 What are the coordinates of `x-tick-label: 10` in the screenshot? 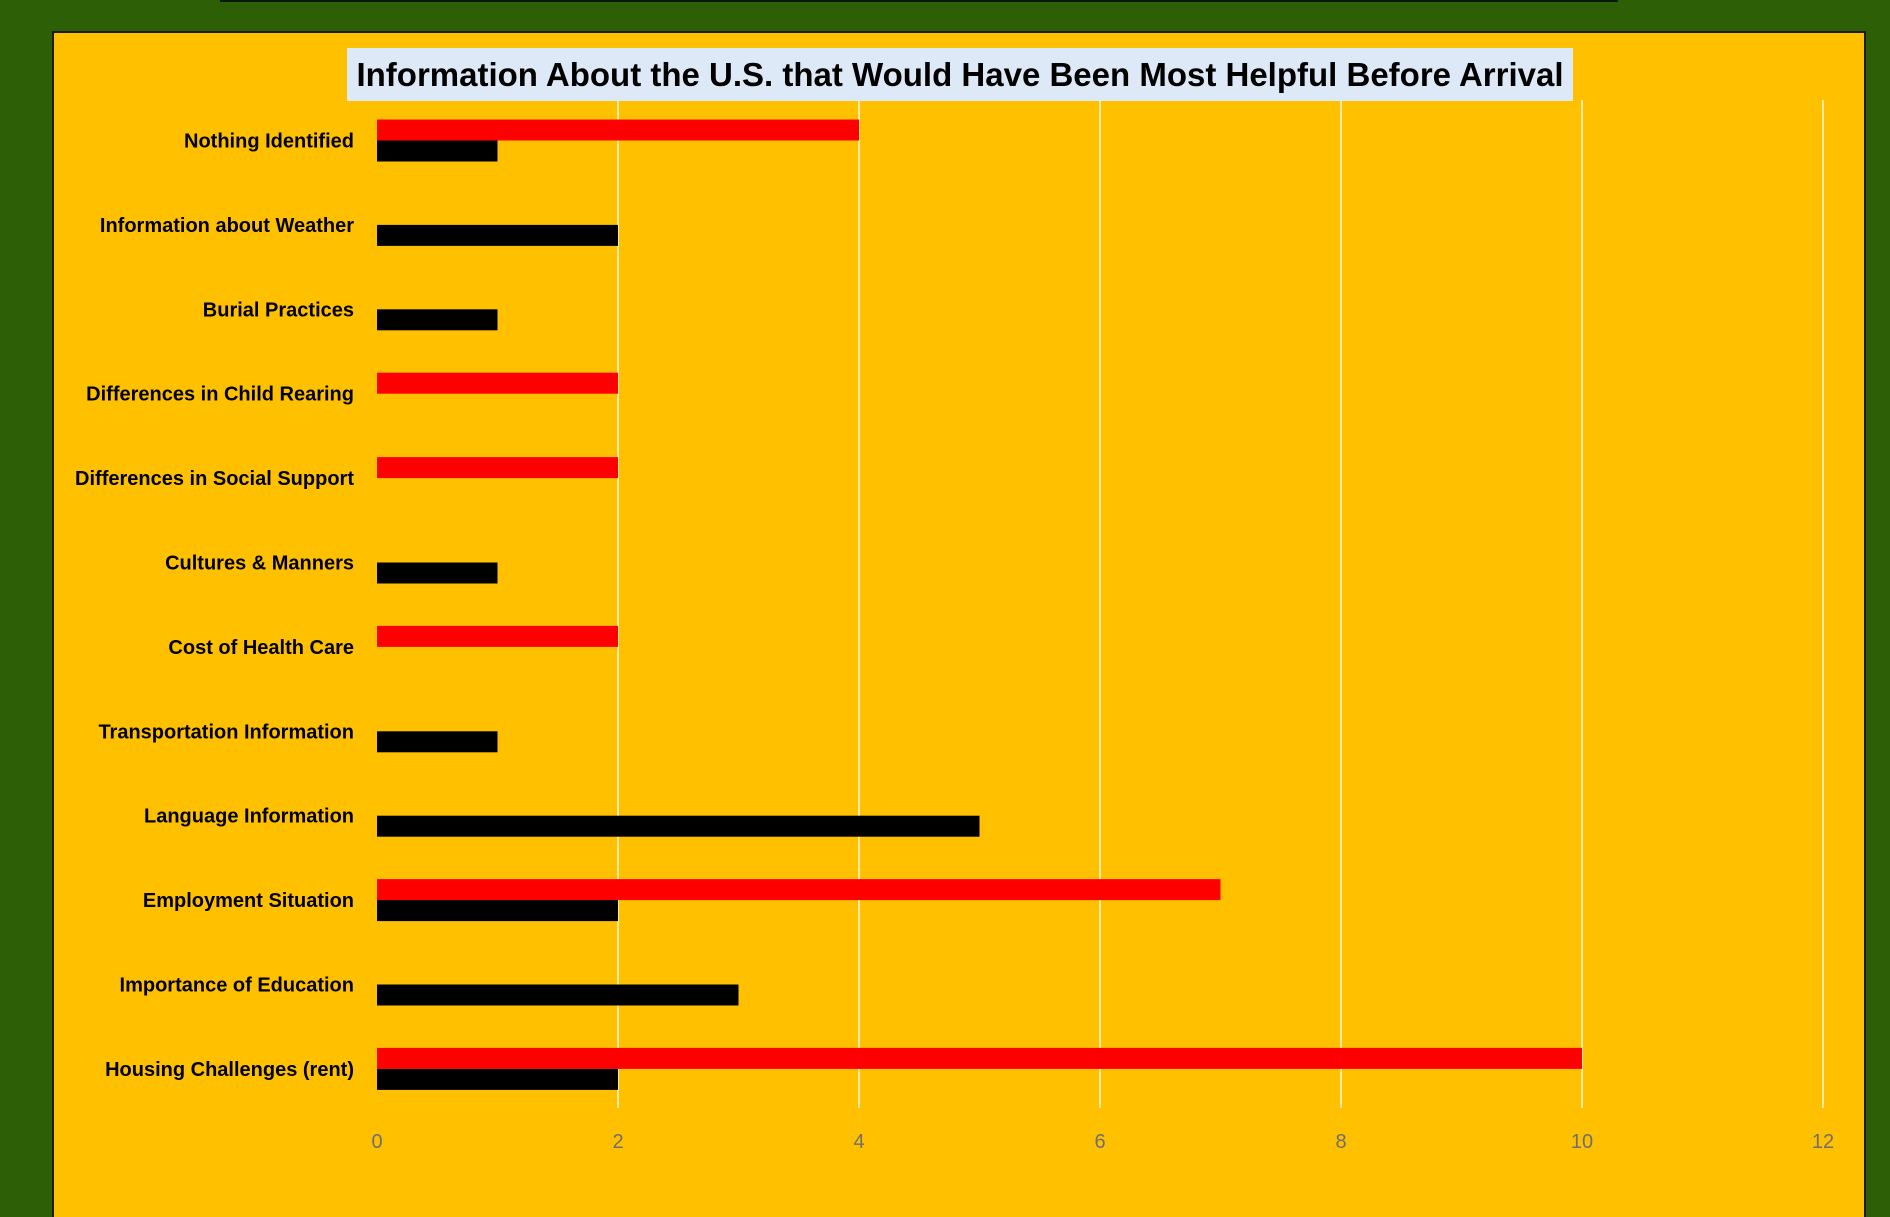 It's located at (1582, 1142).